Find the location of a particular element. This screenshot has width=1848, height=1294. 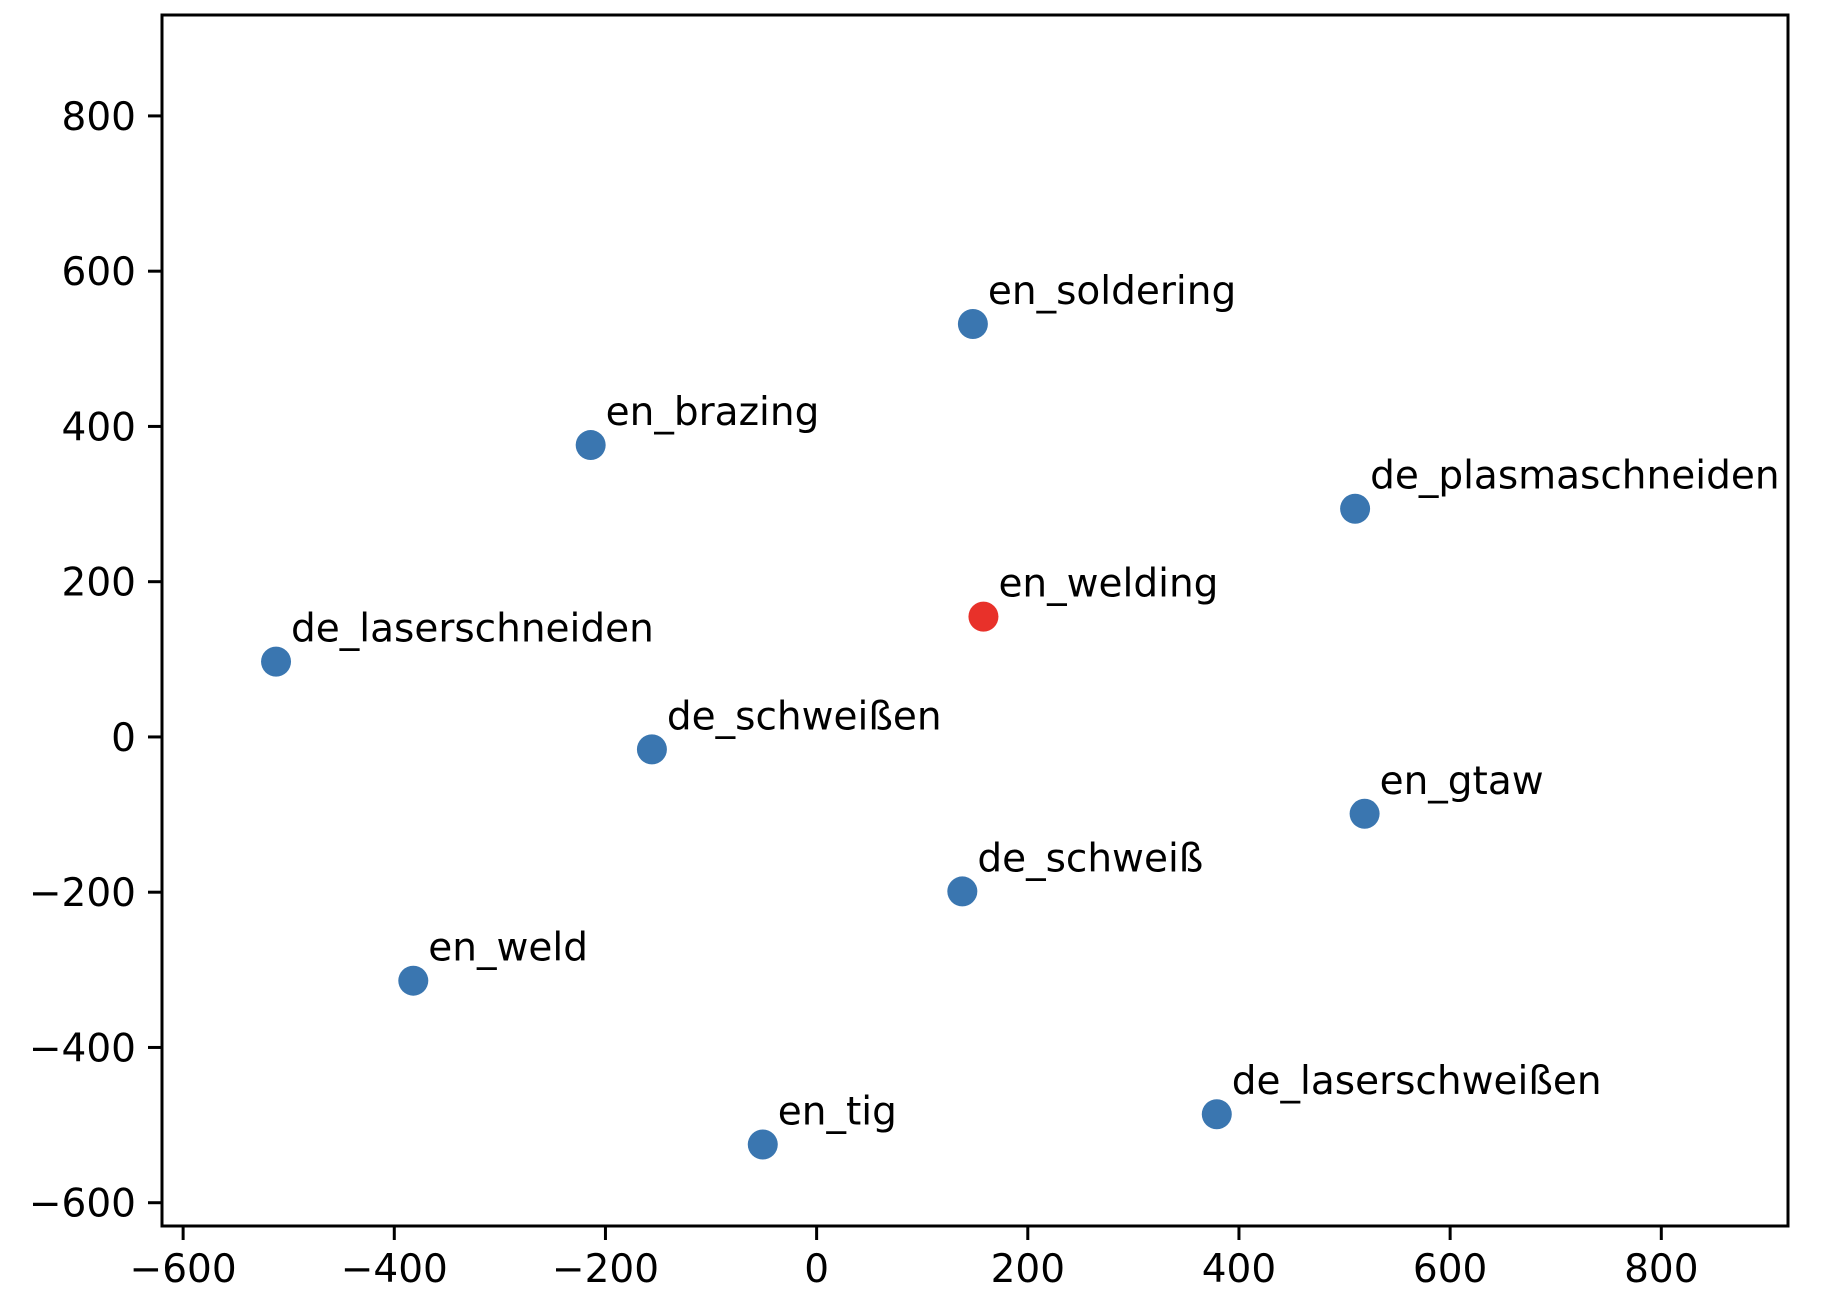

y-tick-label: −600 is located at coordinates (82, 1204).